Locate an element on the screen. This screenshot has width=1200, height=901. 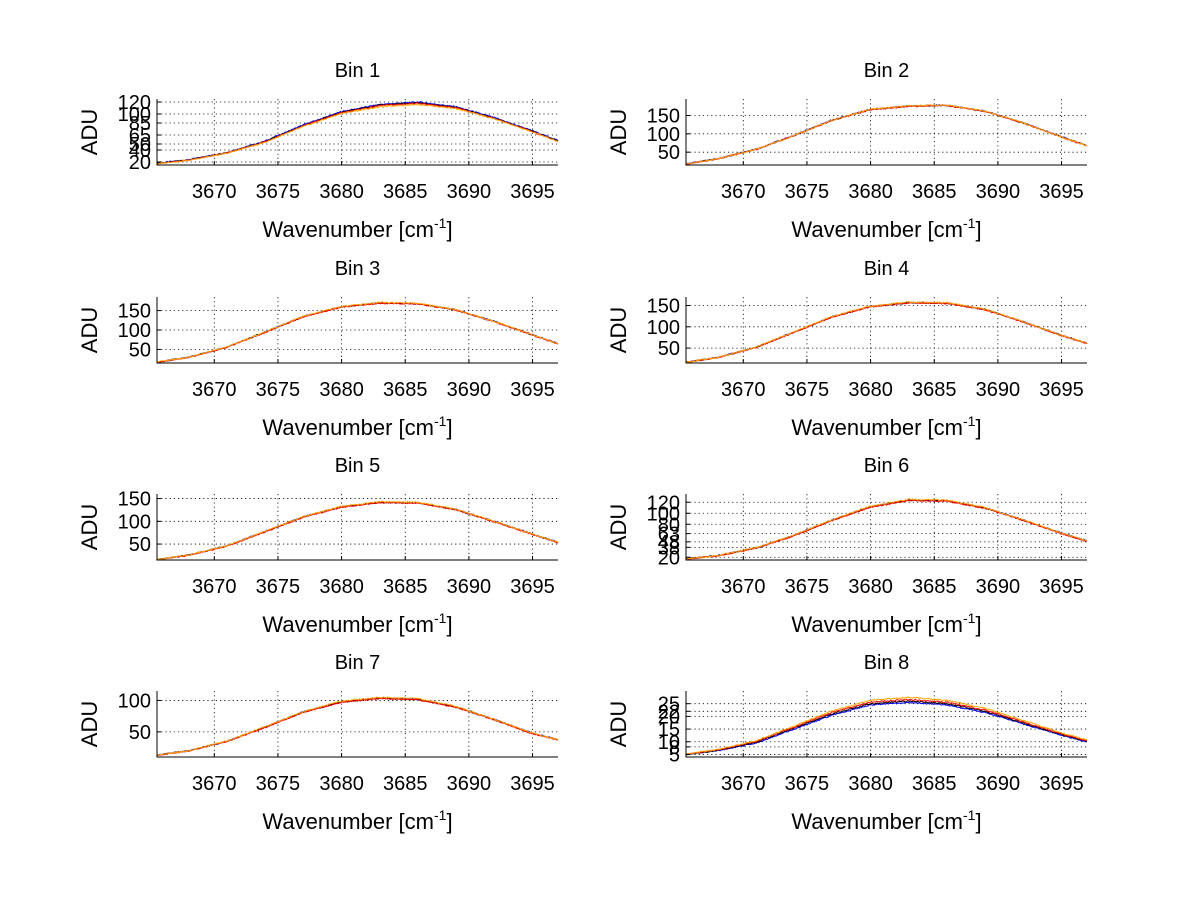
y-tick-label: 65 is located at coordinates (140, 136).